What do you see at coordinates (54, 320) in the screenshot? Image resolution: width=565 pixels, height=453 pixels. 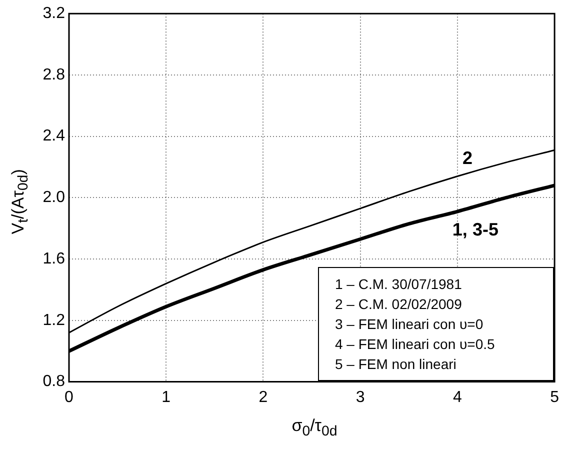 I see `y-tick-label: 1.2` at bounding box center [54, 320].